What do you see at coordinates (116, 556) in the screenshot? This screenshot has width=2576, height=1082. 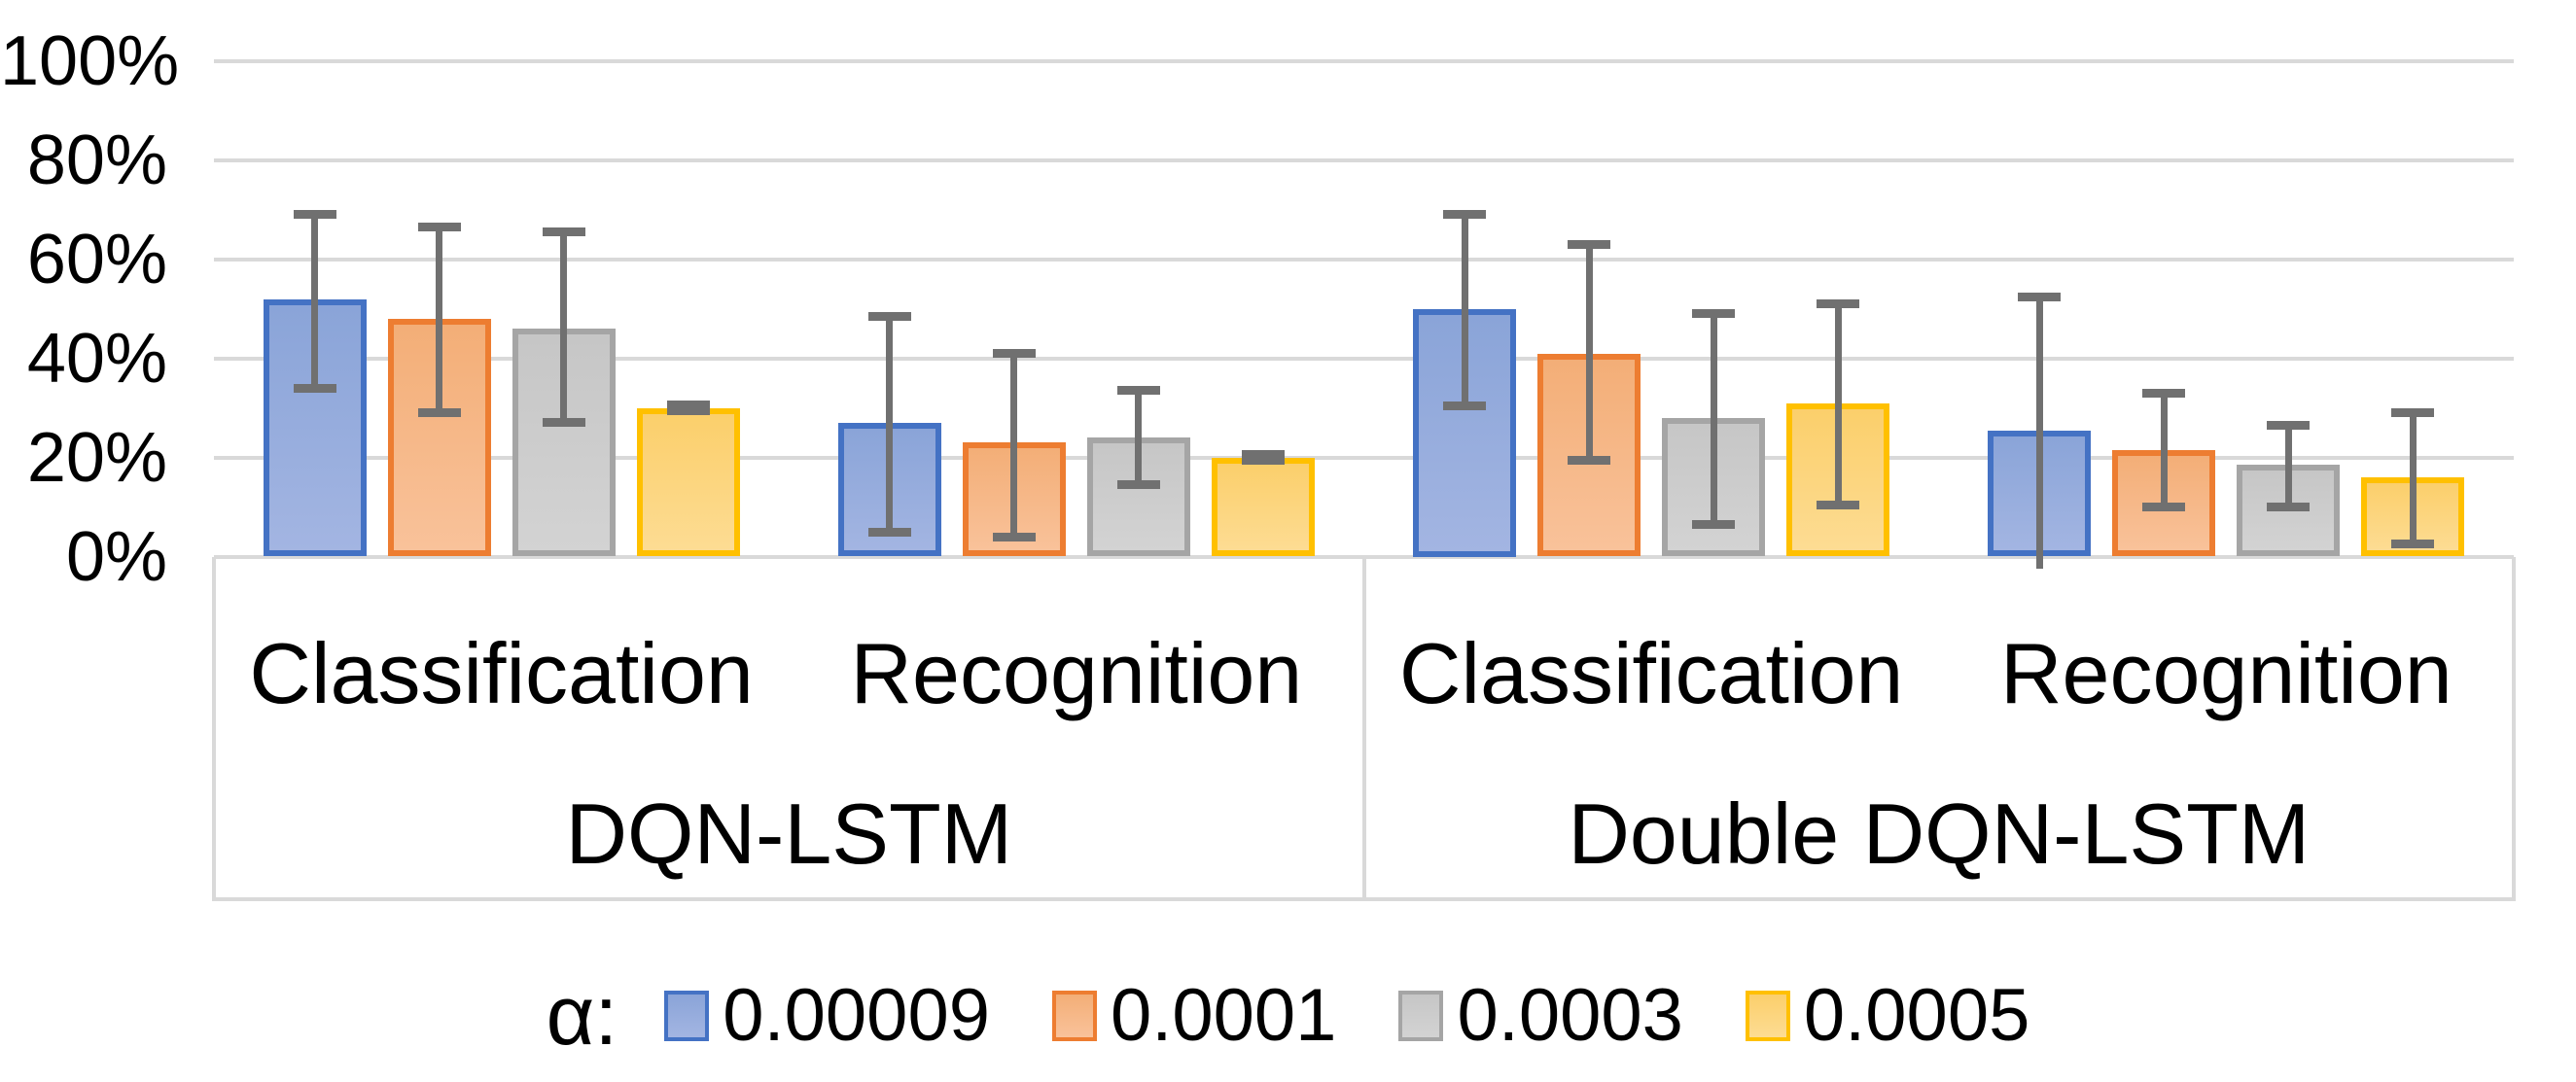 I see `y-axis-tick-label: 0%` at bounding box center [116, 556].